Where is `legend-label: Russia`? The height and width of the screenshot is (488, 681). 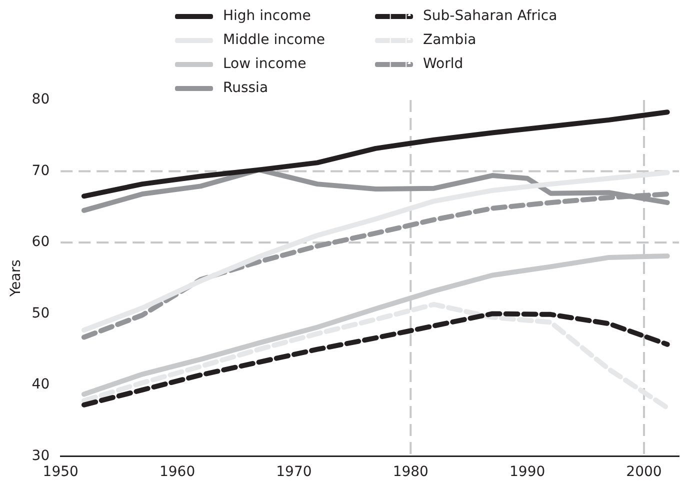 legend-label: Russia is located at coordinates (245, 88).